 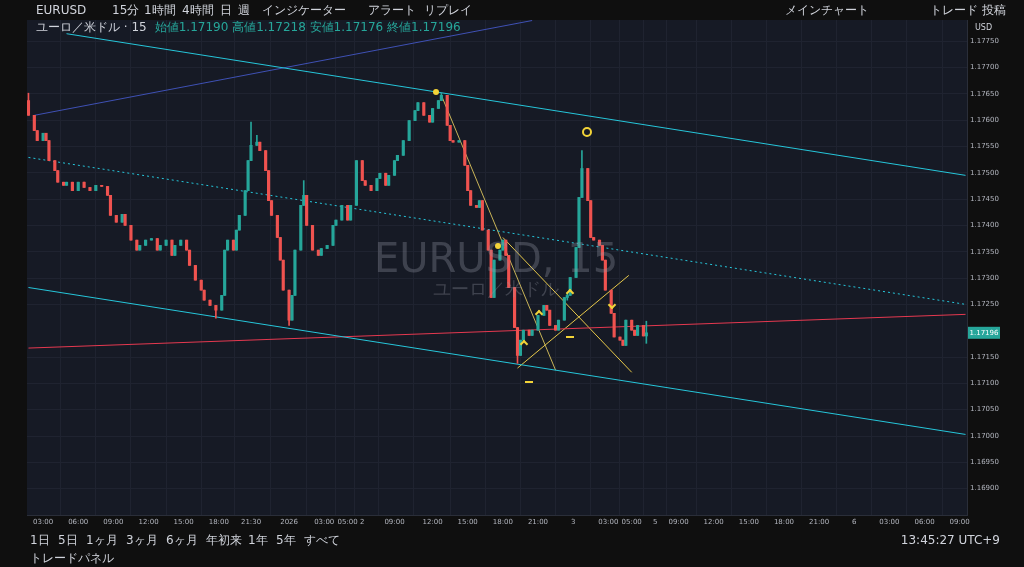 I want to click on text: インジケーター, so click(x=304, y=10).